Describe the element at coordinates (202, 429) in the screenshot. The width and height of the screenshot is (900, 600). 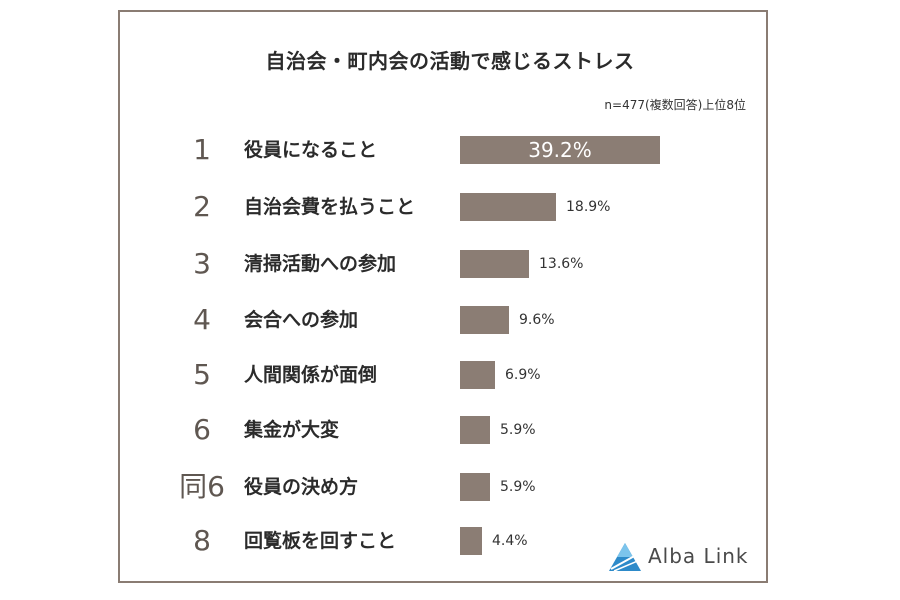
I see `rank-label: 6` at that location.